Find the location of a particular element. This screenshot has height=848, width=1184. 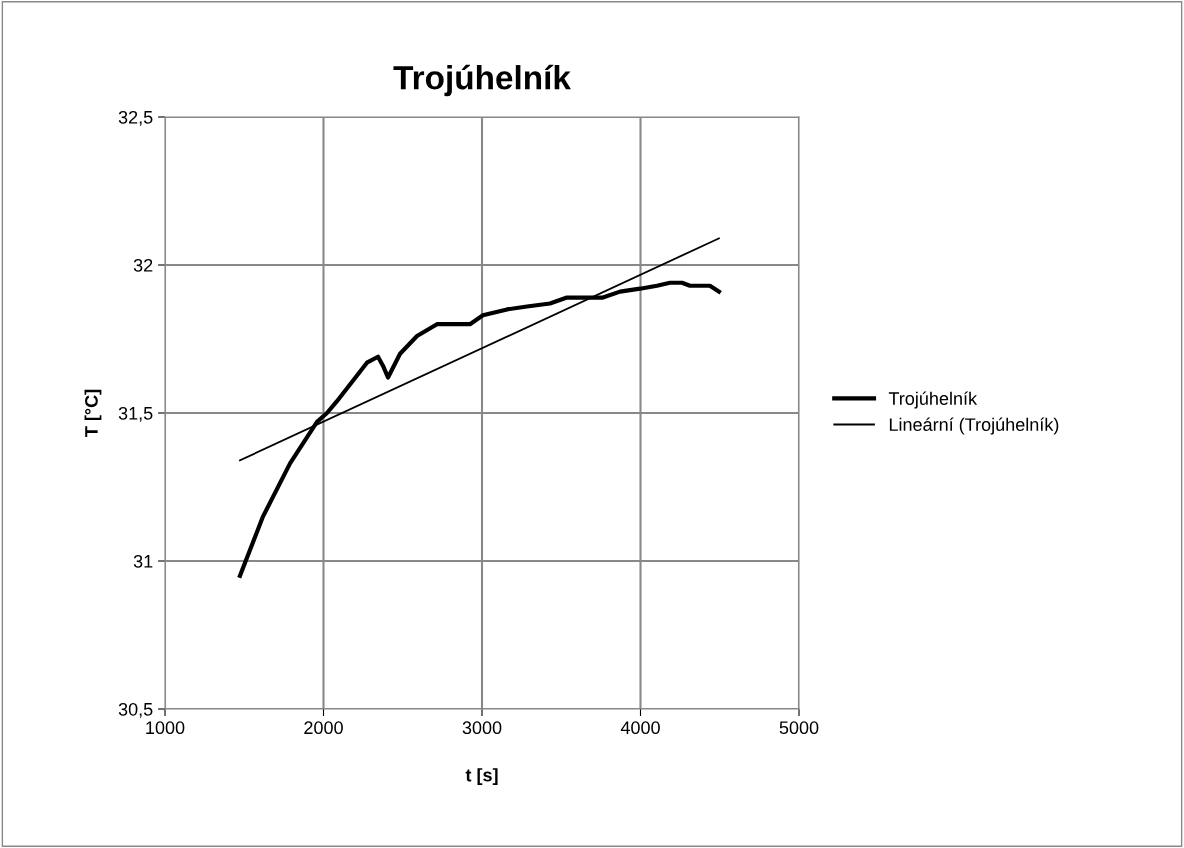

x-tick-label: 1000 is located at coordinates (165, 728).